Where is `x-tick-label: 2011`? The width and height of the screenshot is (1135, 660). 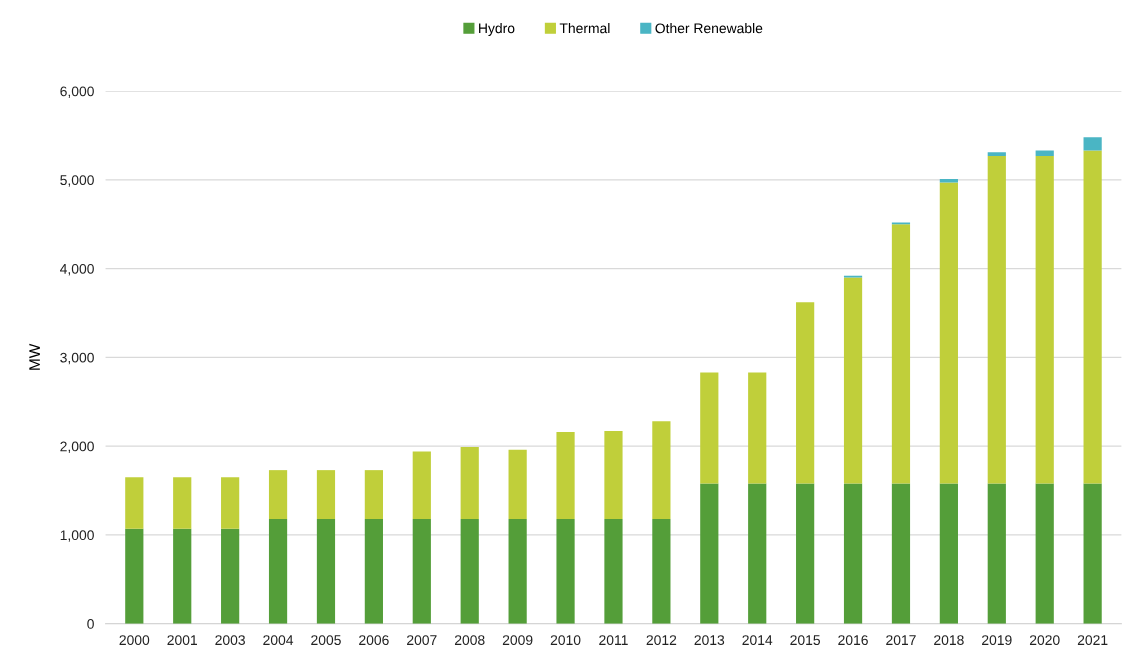
x-tick-label: 2011 is located at coordinates (613, 640).